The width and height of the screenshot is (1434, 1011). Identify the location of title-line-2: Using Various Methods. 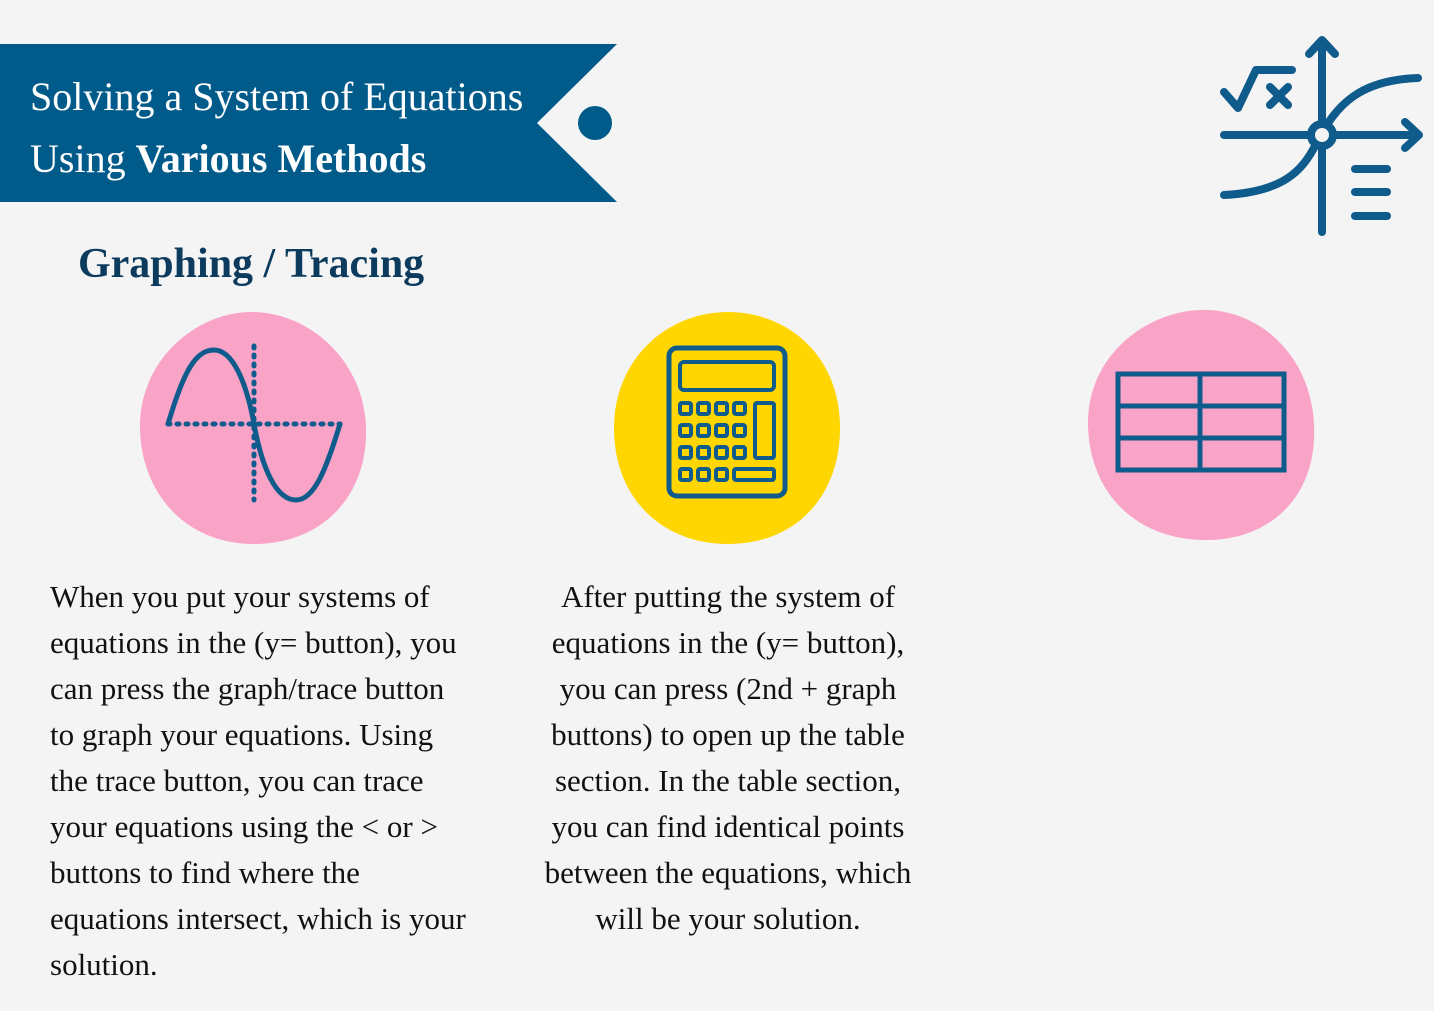
(276, 159).